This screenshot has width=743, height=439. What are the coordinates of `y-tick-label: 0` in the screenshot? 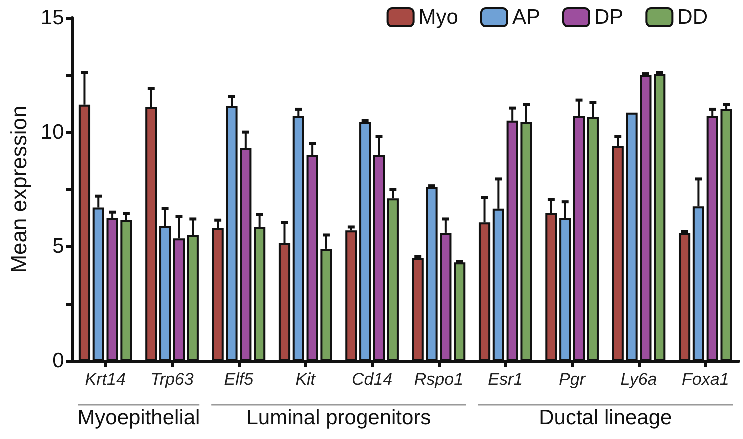 It's located at (58, 361).